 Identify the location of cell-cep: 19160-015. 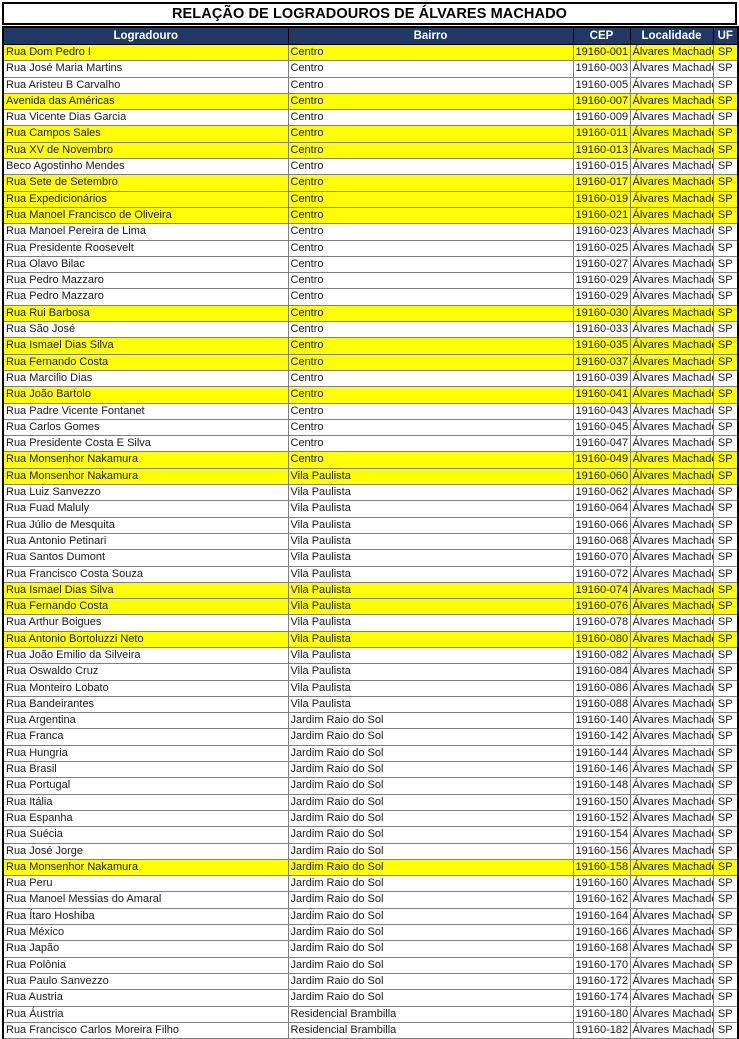
(601, 167).